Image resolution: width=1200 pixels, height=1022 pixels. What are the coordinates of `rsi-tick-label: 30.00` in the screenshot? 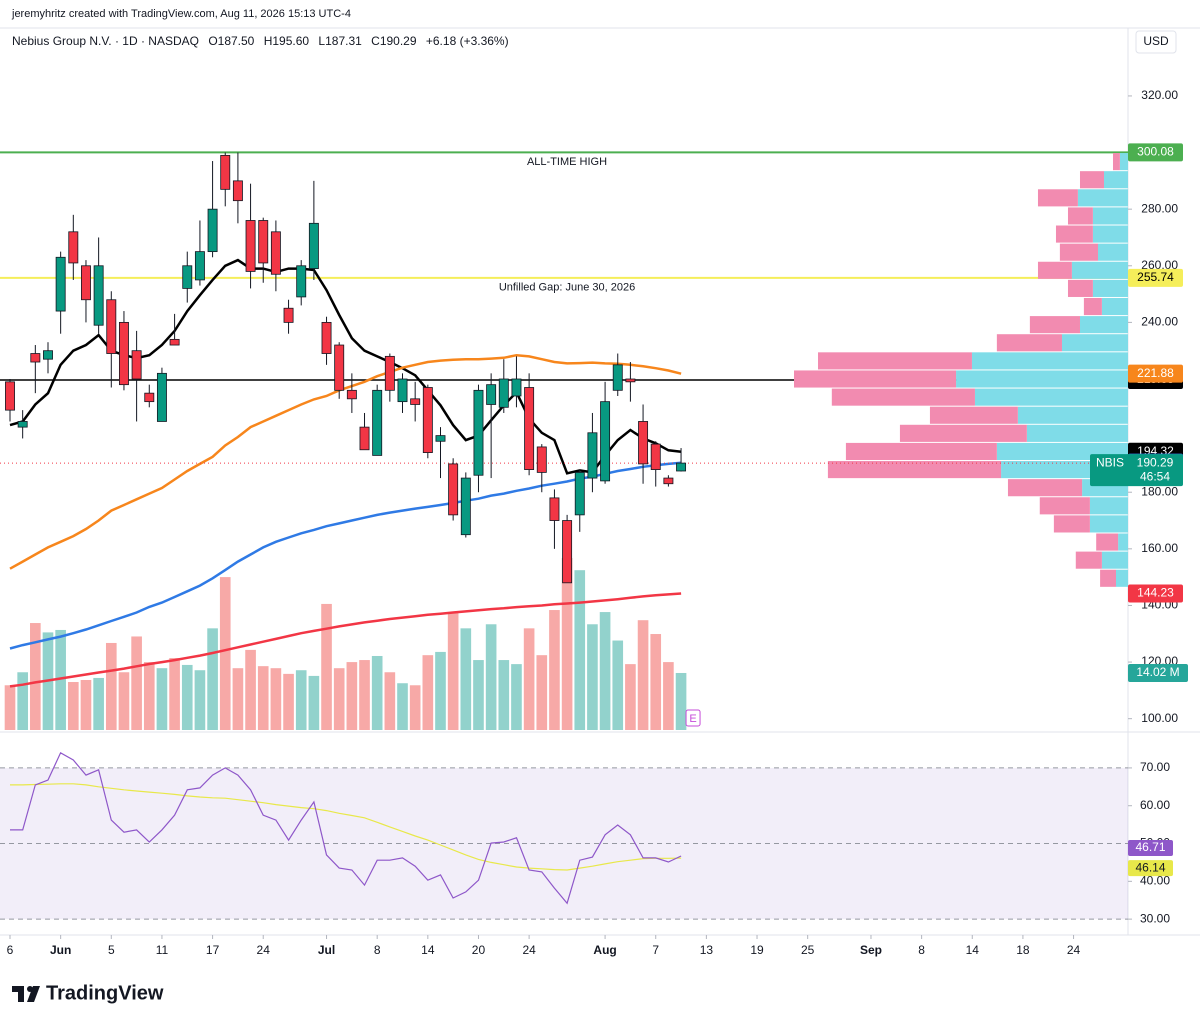 It's located at (1155, 918).